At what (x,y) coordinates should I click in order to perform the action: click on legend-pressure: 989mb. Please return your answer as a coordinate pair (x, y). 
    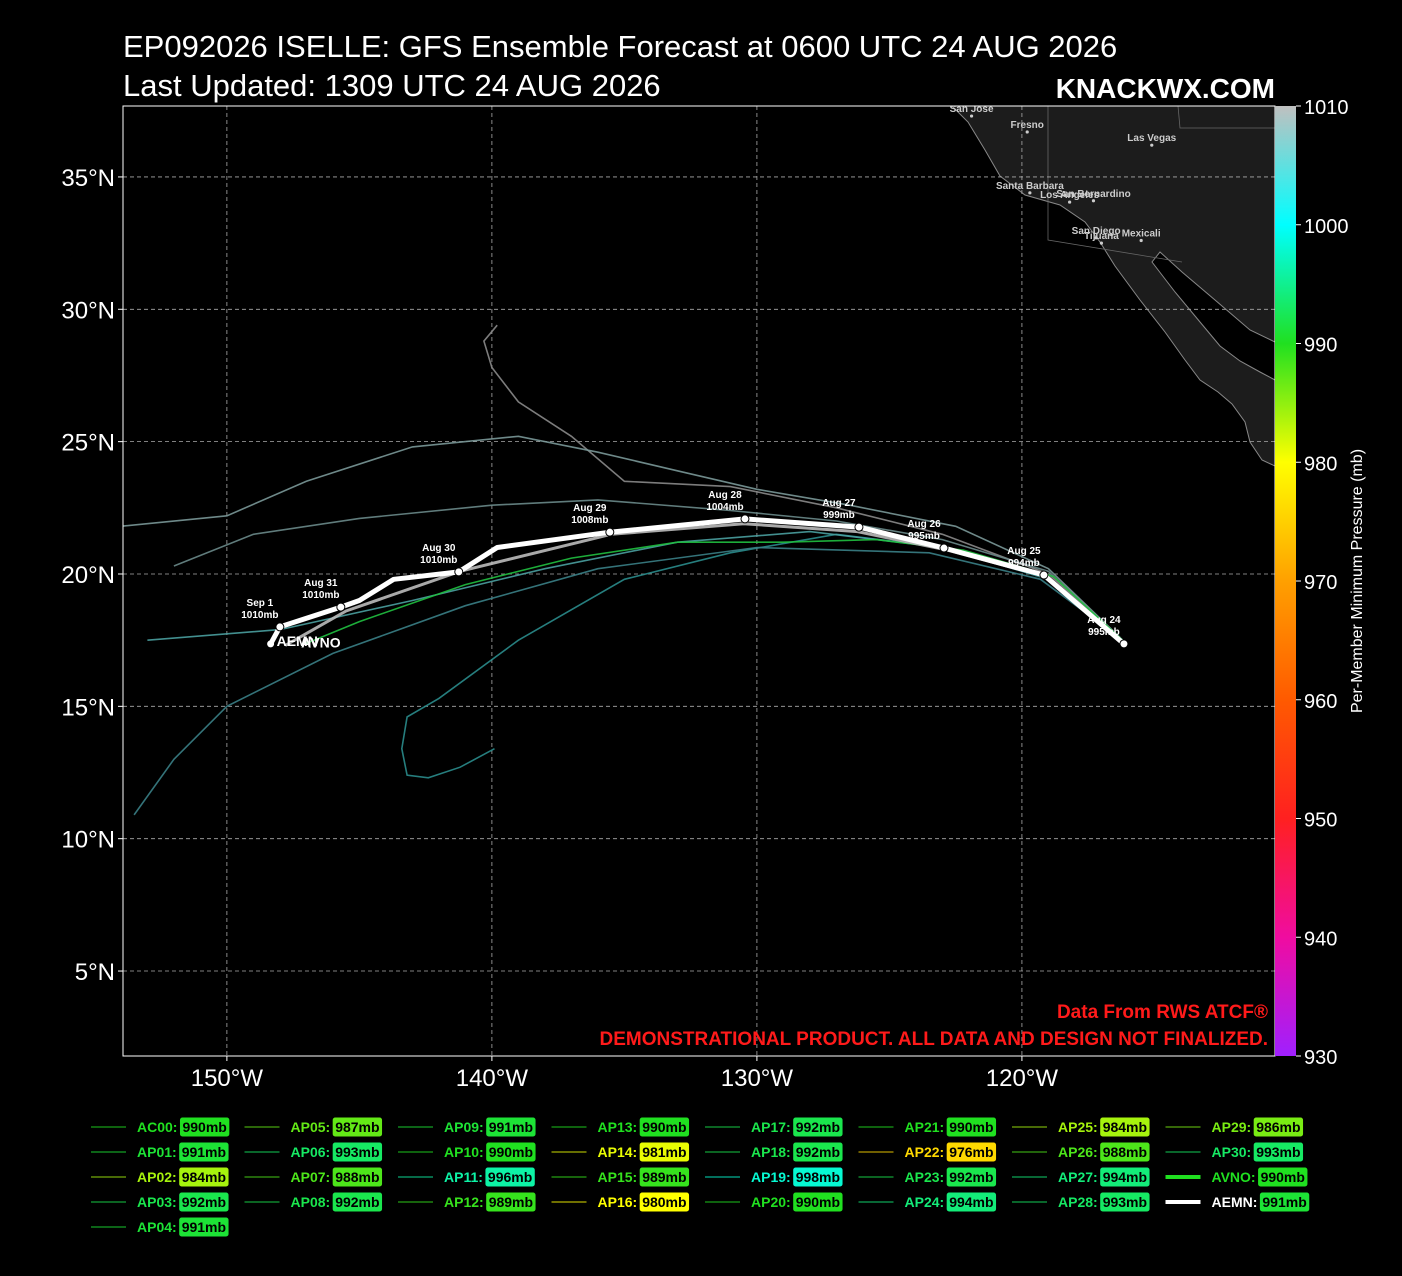
    Looking at the image, I should click on (511, 1202).